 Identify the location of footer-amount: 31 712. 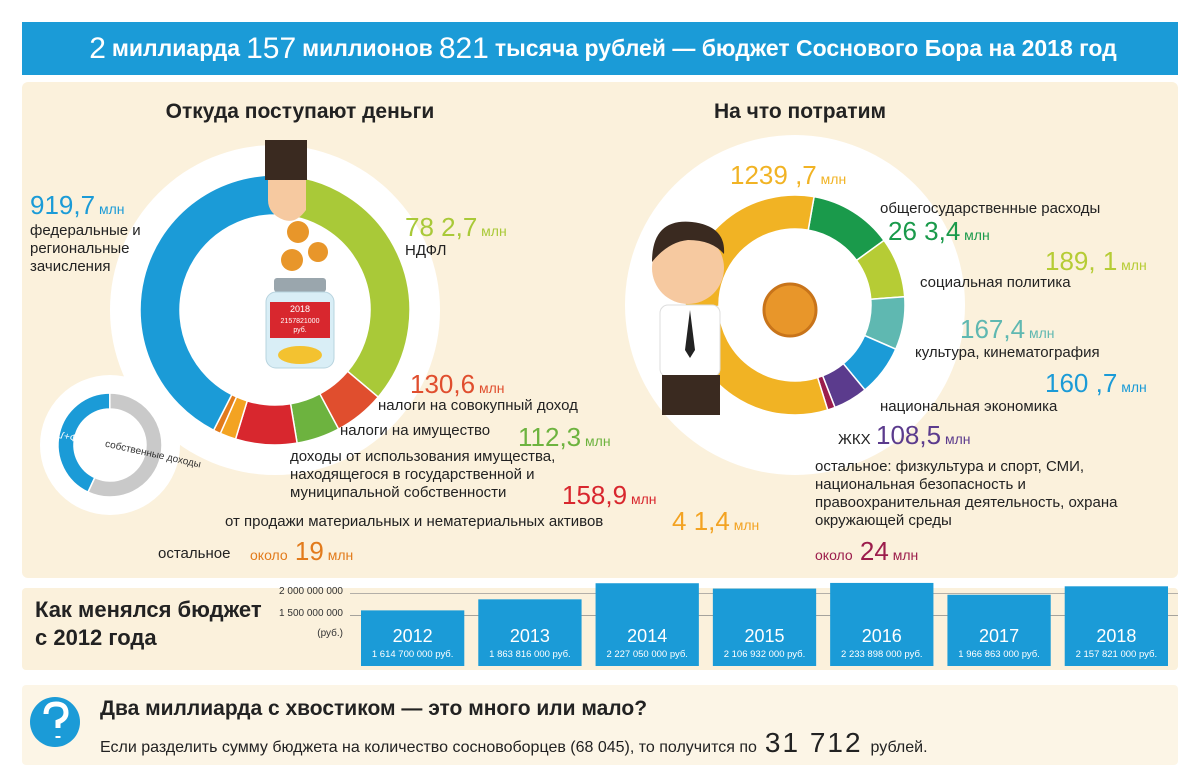
(813, 742).